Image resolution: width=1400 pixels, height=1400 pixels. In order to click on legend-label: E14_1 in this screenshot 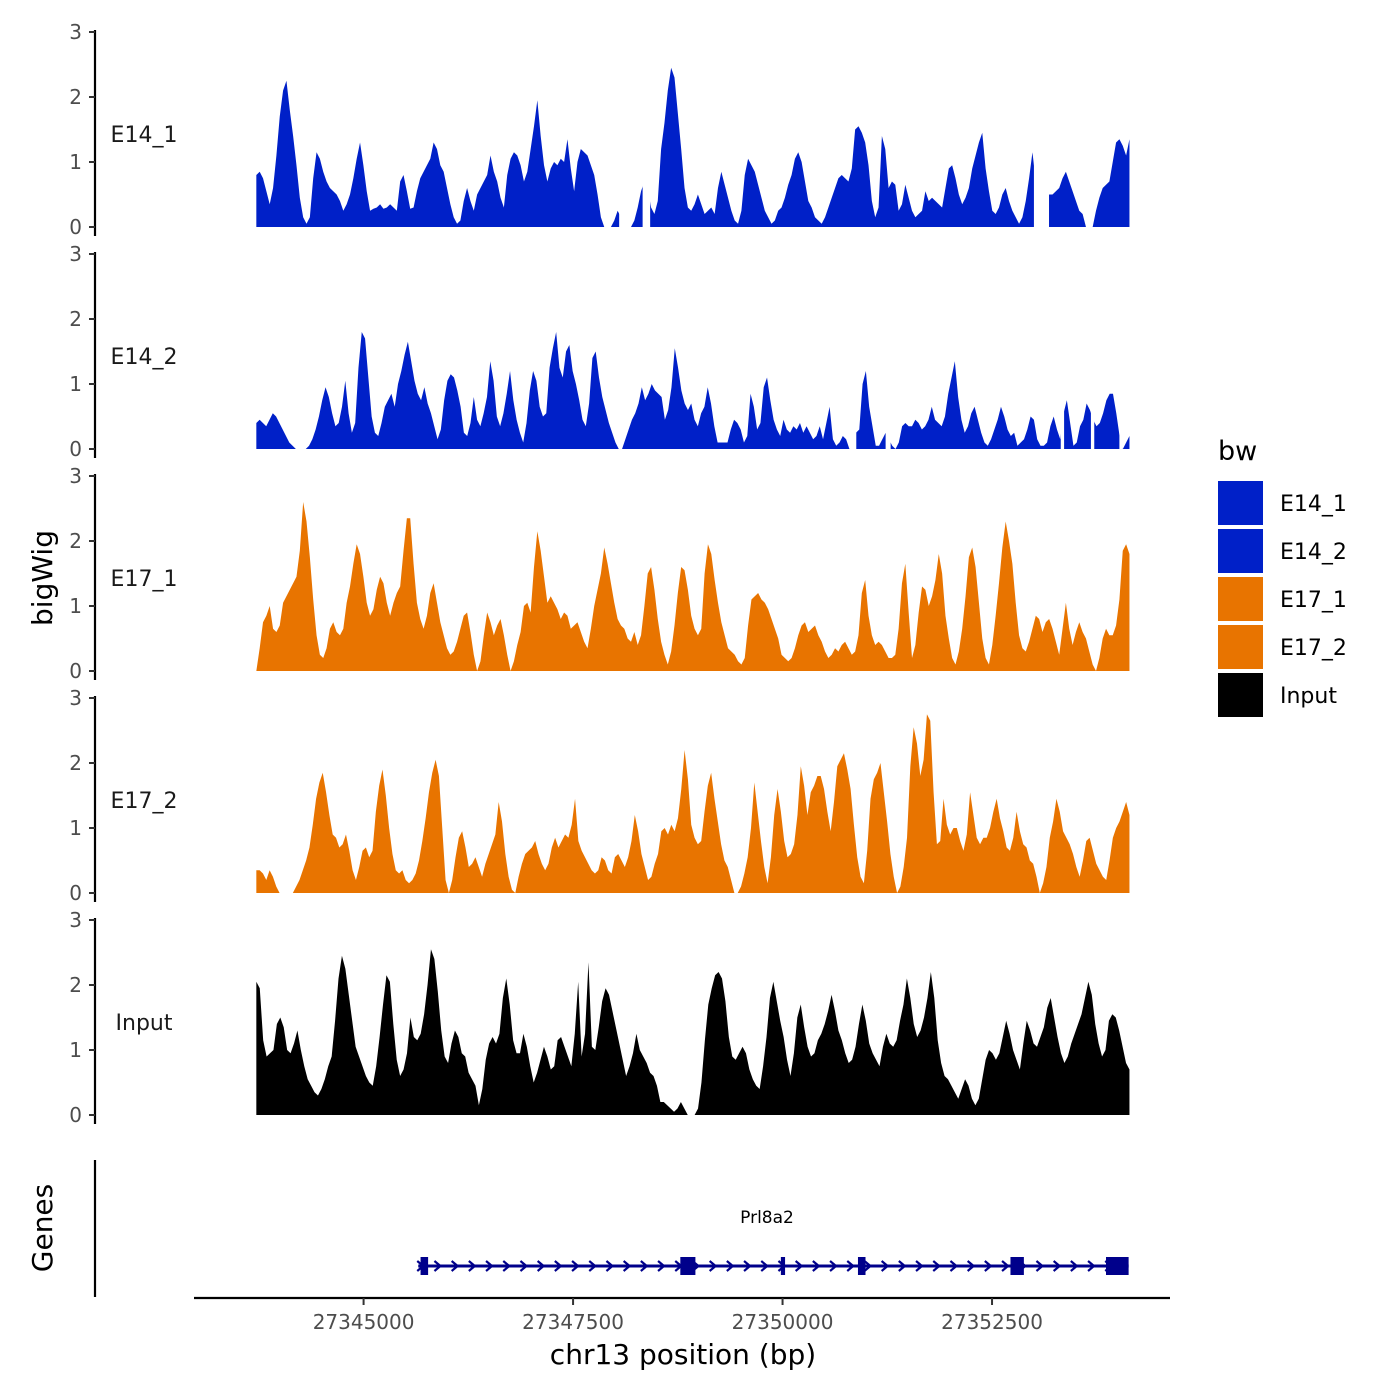, I will do `click(1313, 504)`.